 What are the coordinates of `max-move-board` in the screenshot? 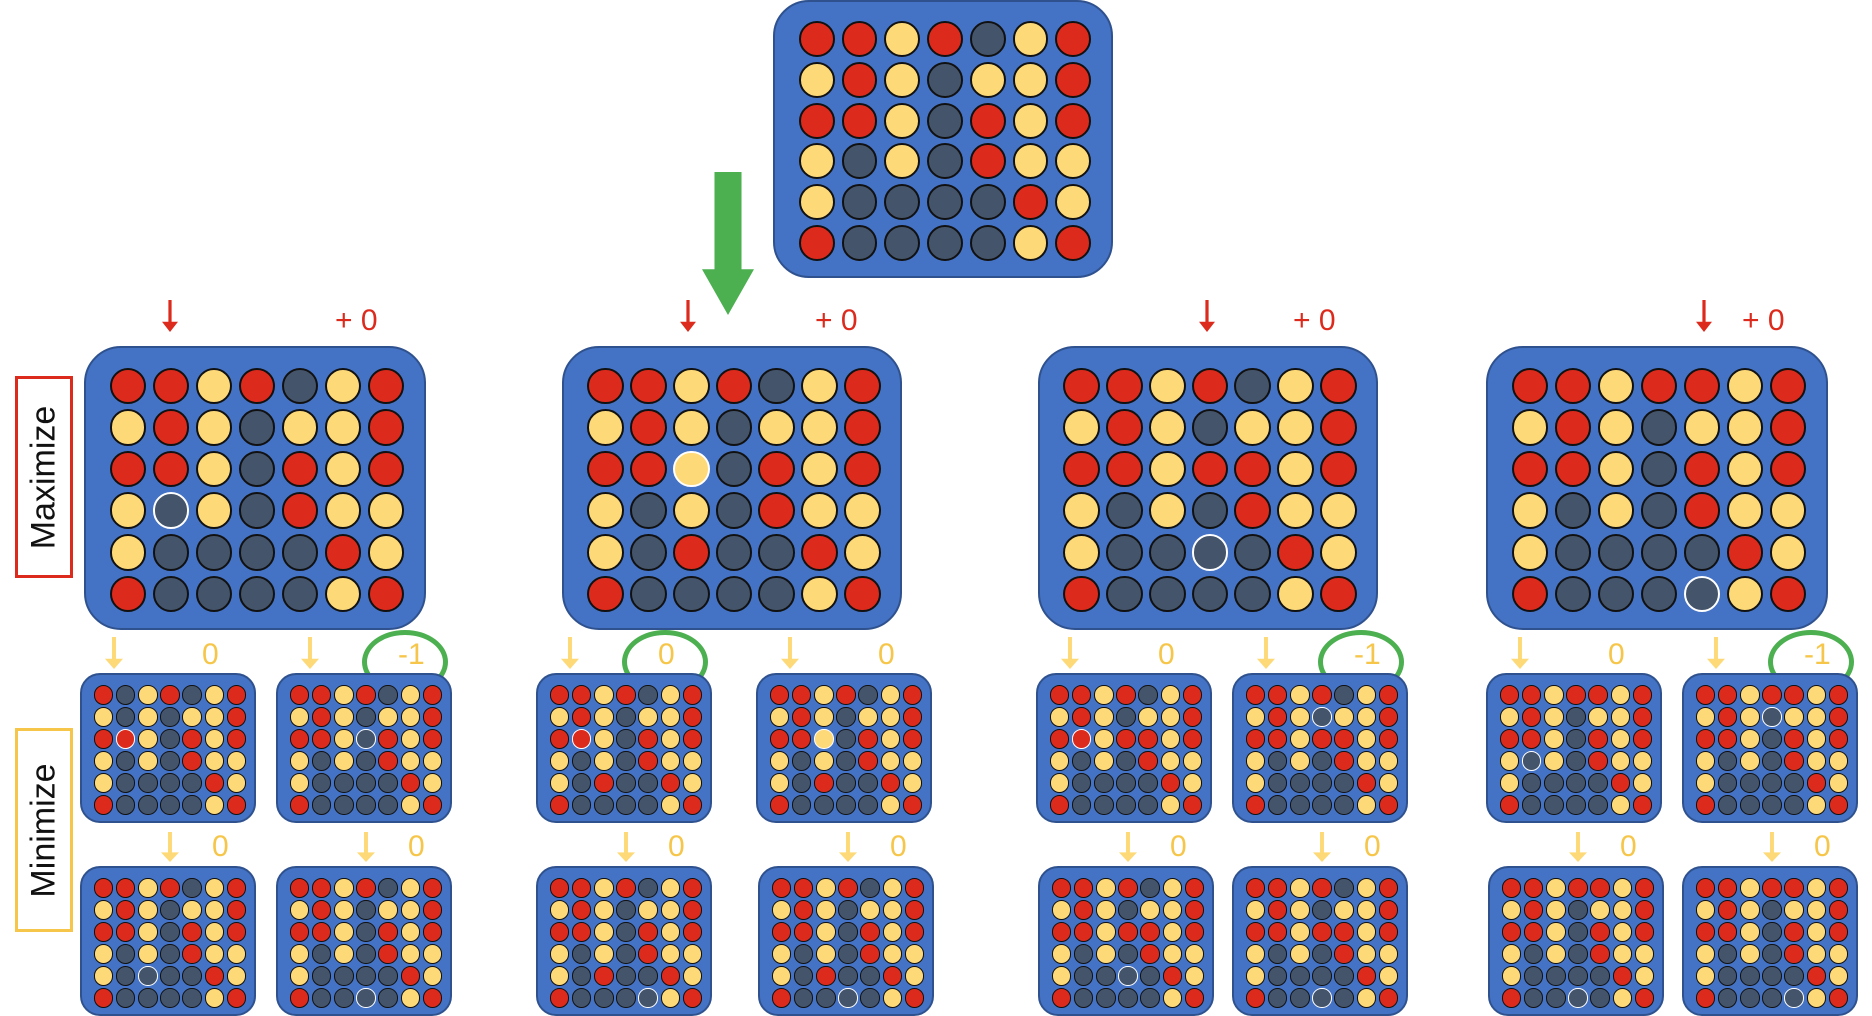 It's located at (1657, 488).